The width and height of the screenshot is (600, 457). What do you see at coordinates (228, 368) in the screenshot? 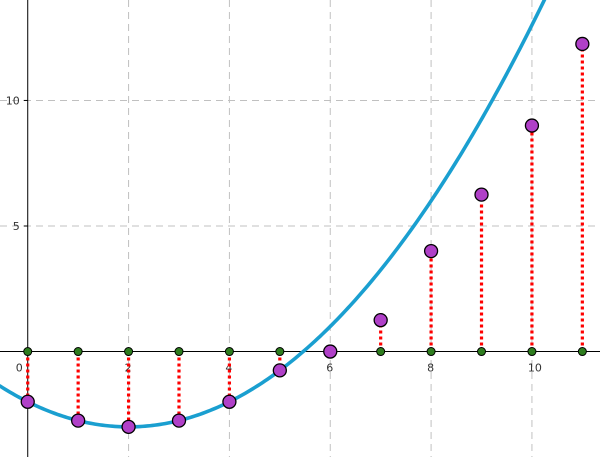
I see `x-tick-label: 4` at bounding box center [228, 368].